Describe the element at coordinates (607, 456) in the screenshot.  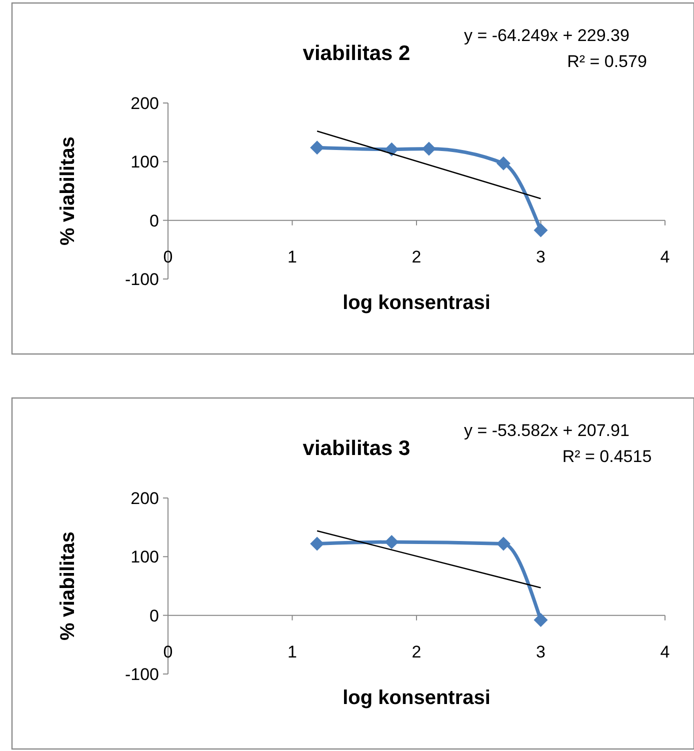
I see `text: R² = 0.4515` at that location.